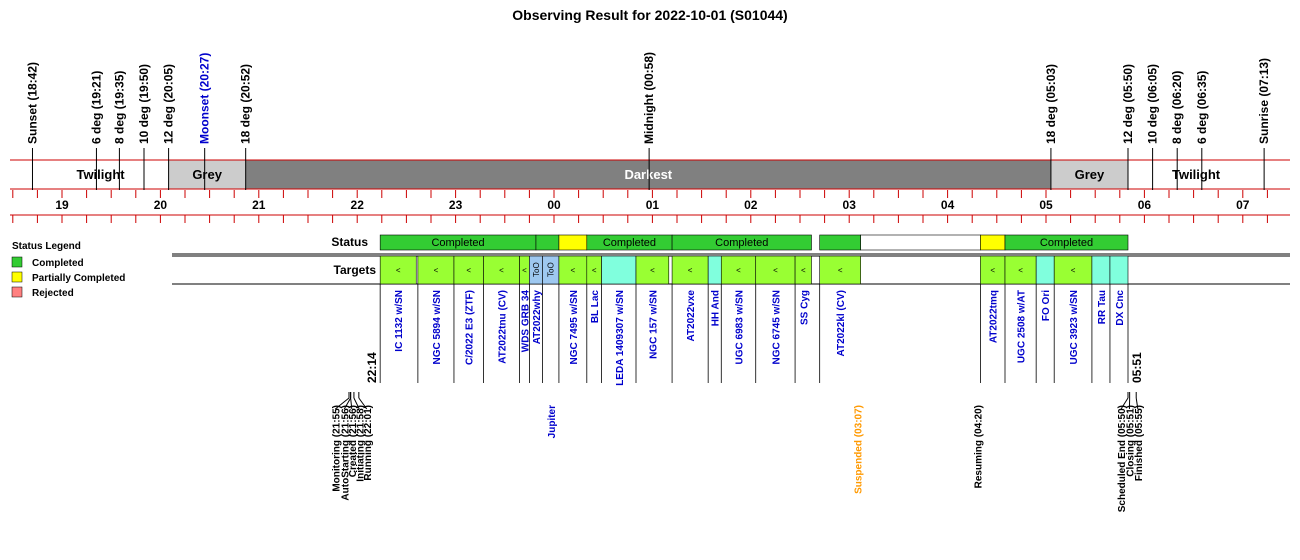  I want to click on axis-tick-label: 03, so click(850, 205).